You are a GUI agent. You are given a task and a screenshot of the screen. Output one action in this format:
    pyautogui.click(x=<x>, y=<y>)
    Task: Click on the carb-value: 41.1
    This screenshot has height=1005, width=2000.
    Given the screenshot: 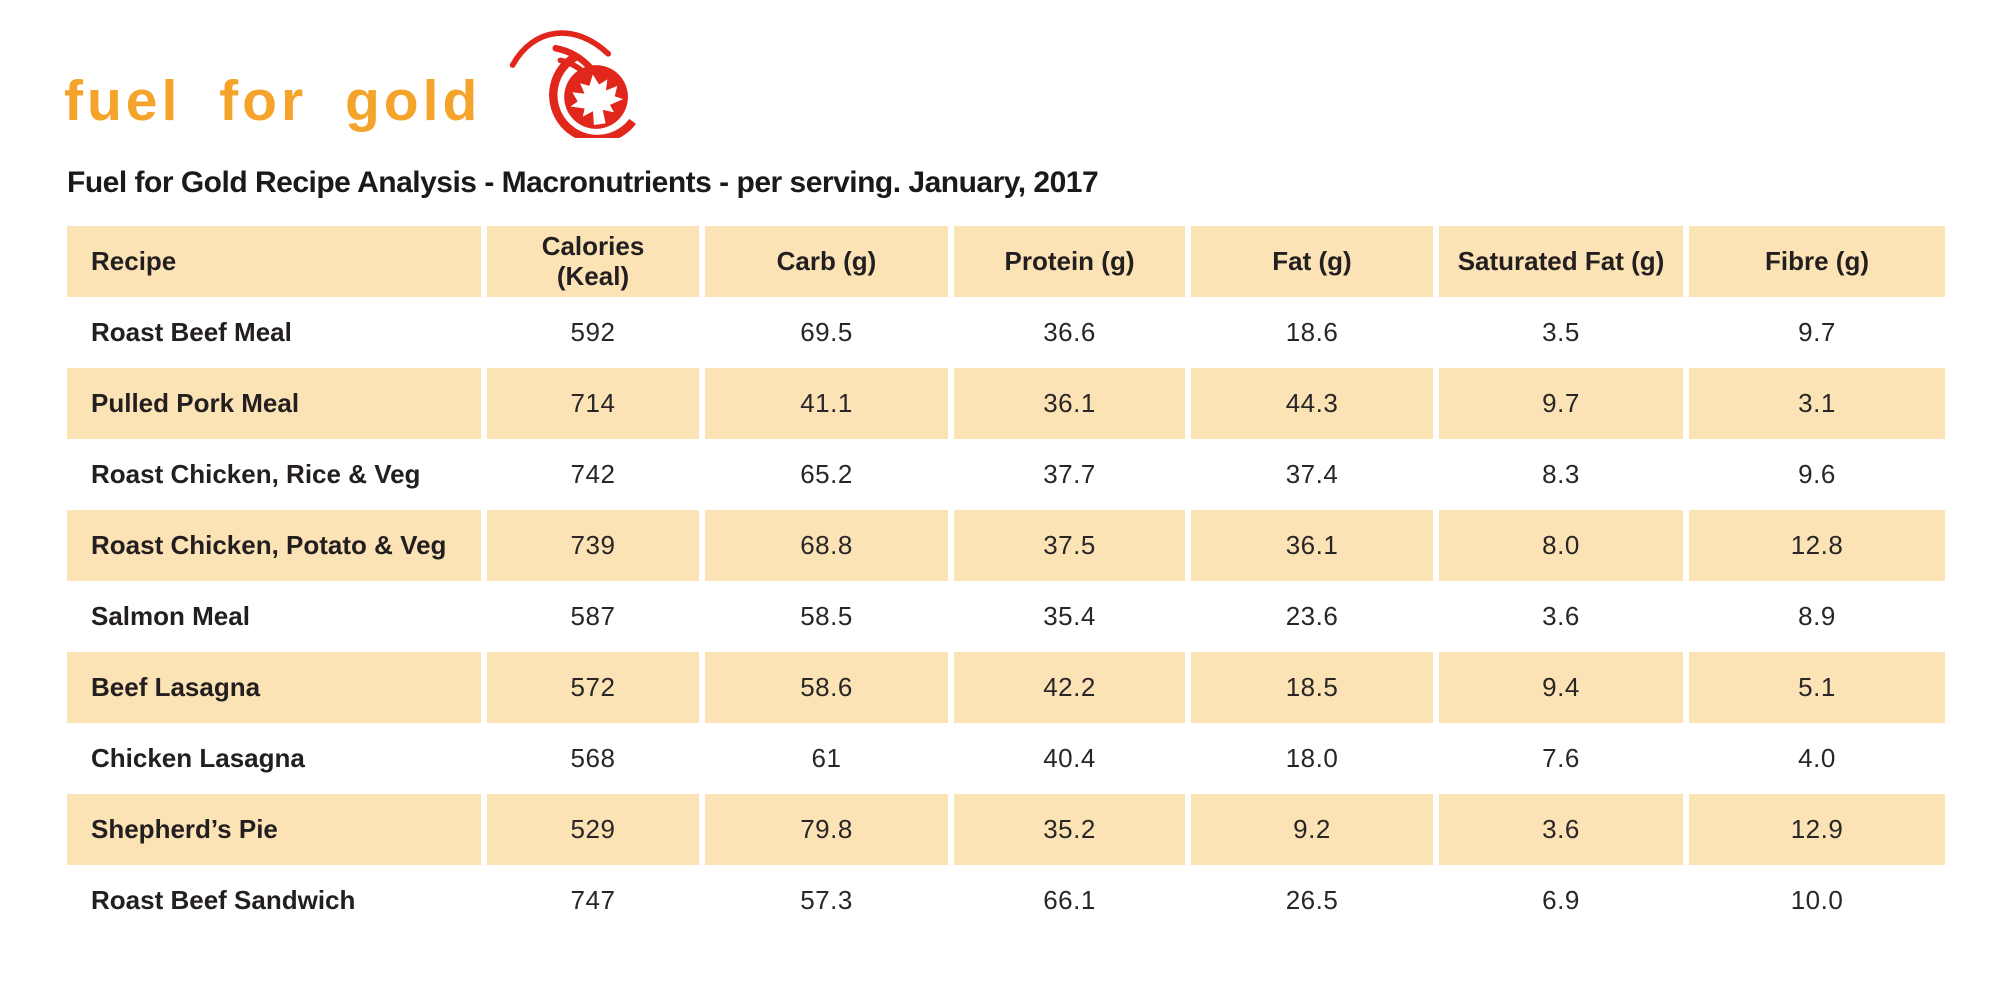 What is the action you would take?
    pyautogui.click(x=826, y=403)
    